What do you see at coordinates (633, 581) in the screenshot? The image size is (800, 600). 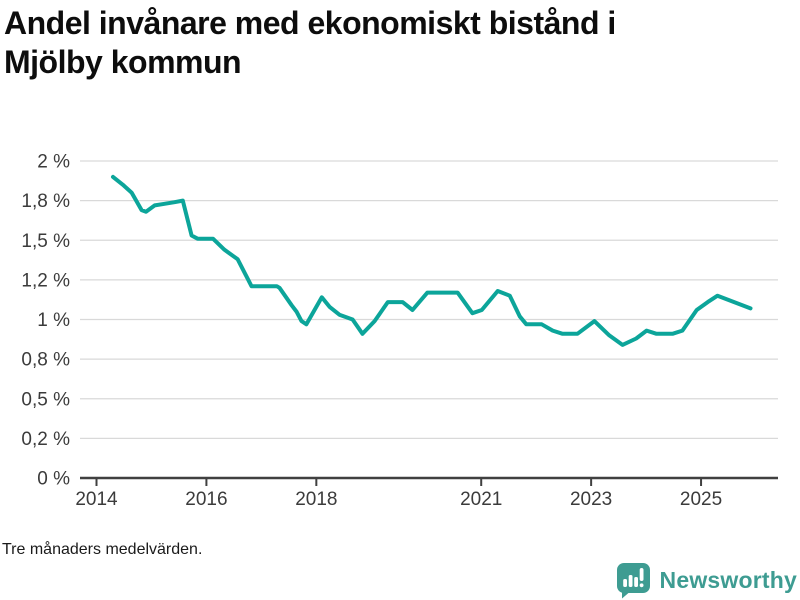 I see `newsworthy-bubble-icon` at bounding box center [633, 581].